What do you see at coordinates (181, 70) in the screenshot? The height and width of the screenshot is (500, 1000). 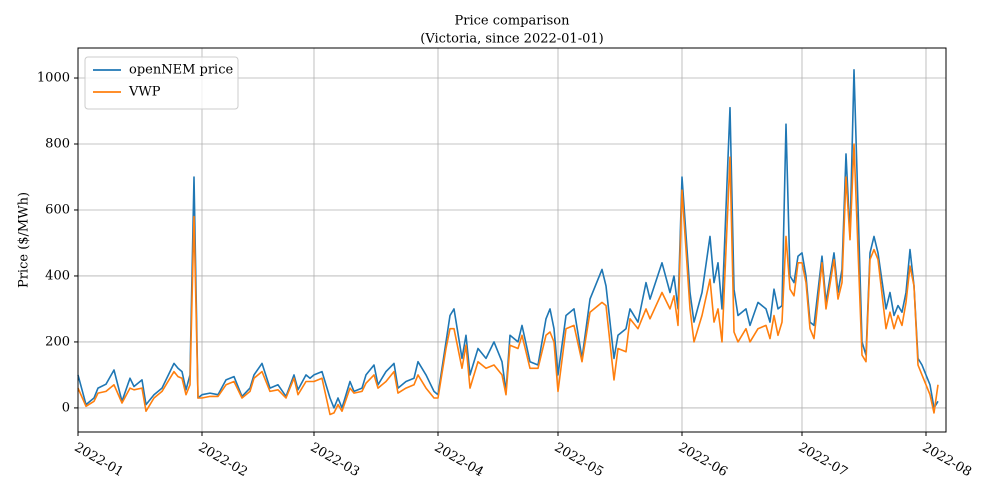 I see `legend-label: openNEM price` at bounding box center [181, 70].